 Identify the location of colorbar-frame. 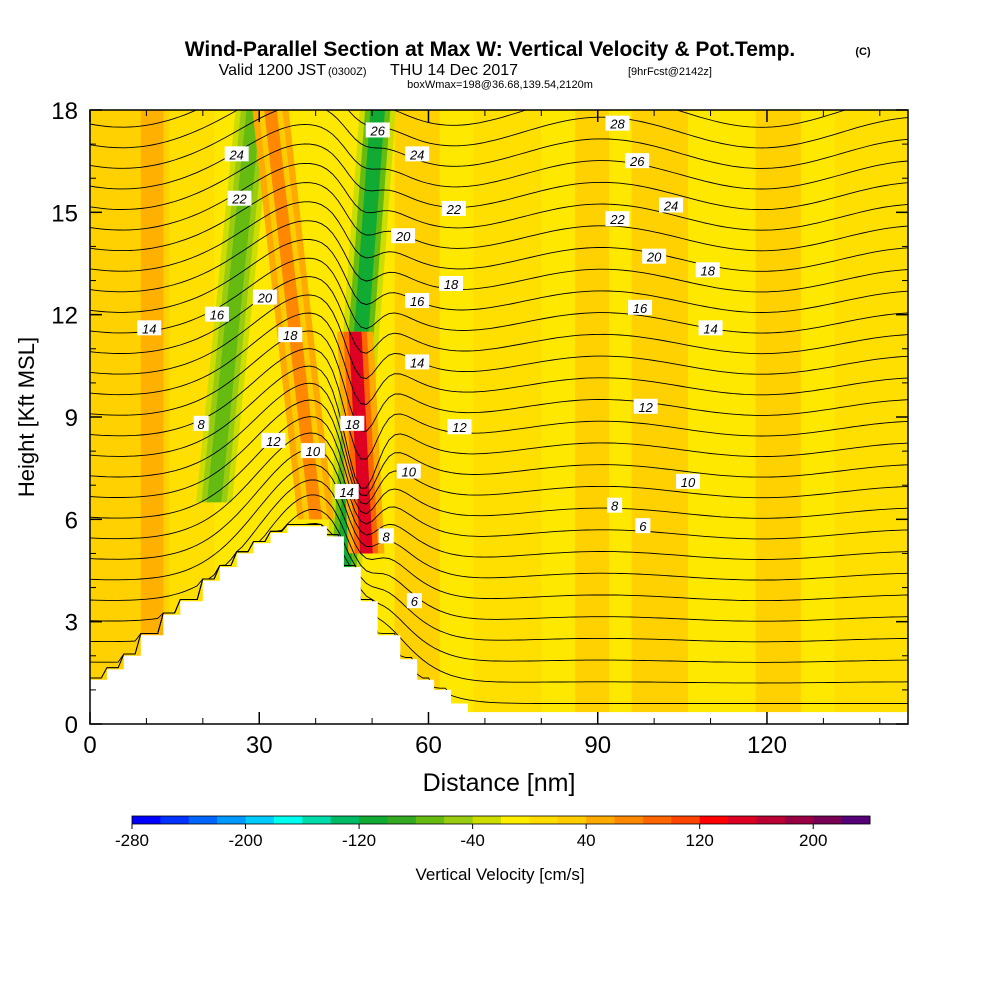
(501, 820).